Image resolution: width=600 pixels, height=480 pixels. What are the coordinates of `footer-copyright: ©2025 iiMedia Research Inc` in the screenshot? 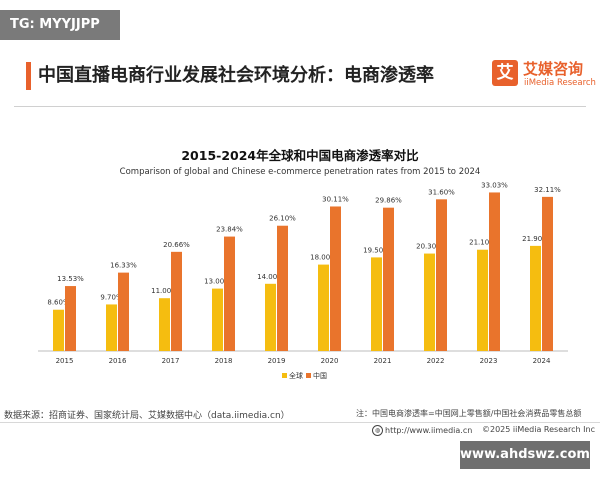 It's located at (538, 429).